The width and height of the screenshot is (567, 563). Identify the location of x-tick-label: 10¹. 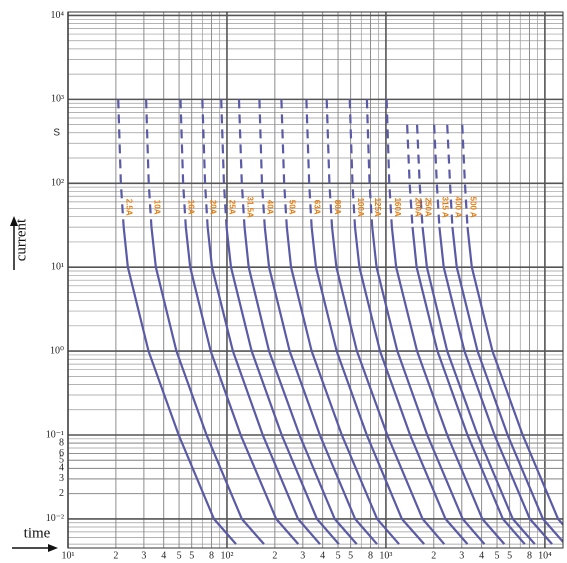
(68, 555).